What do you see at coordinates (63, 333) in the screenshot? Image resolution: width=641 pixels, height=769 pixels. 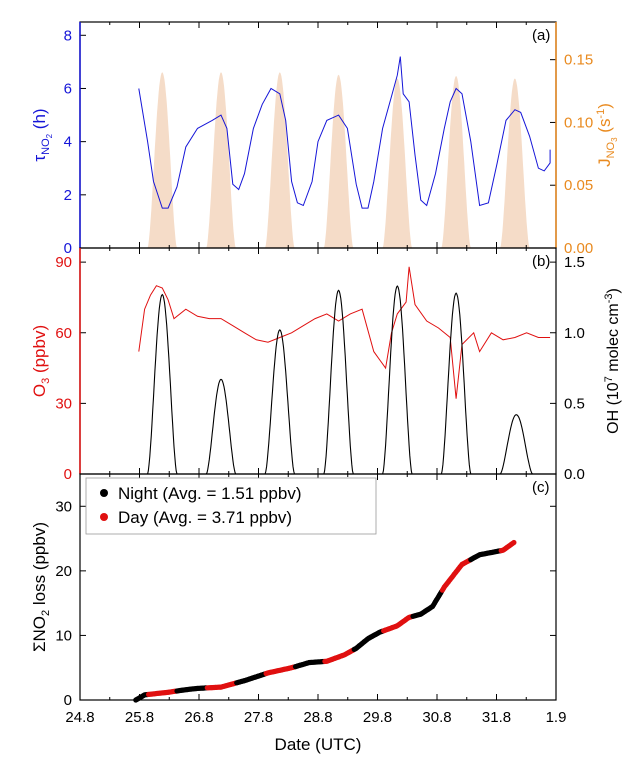 I see `o3-tick-label: 60` at bounding box center [63, 333].